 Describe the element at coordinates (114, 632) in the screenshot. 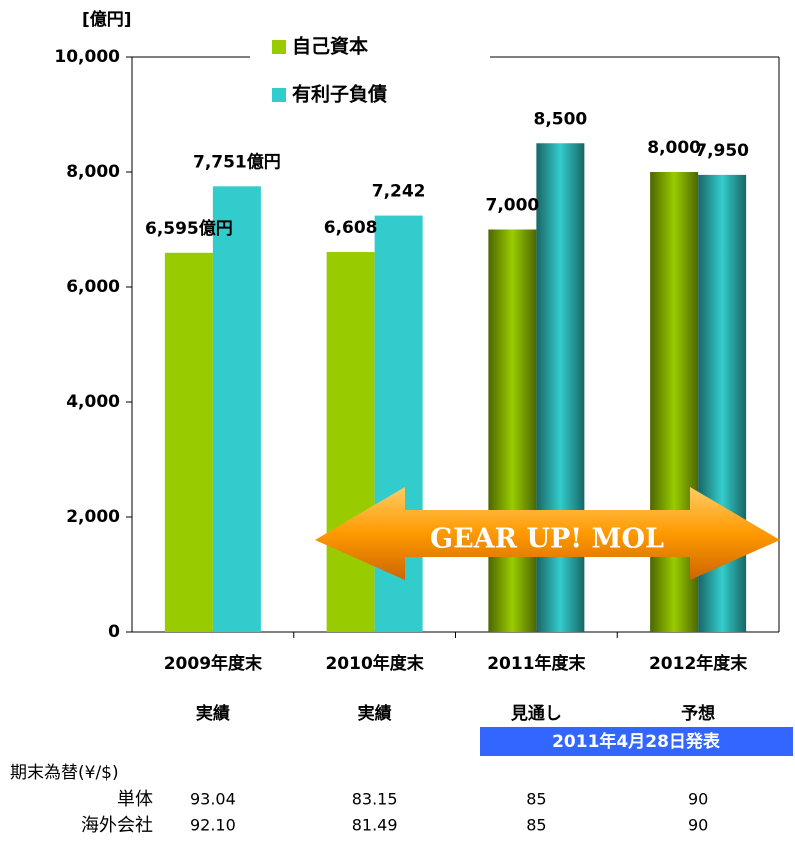

I see `y-tick-label: 0` at that location.